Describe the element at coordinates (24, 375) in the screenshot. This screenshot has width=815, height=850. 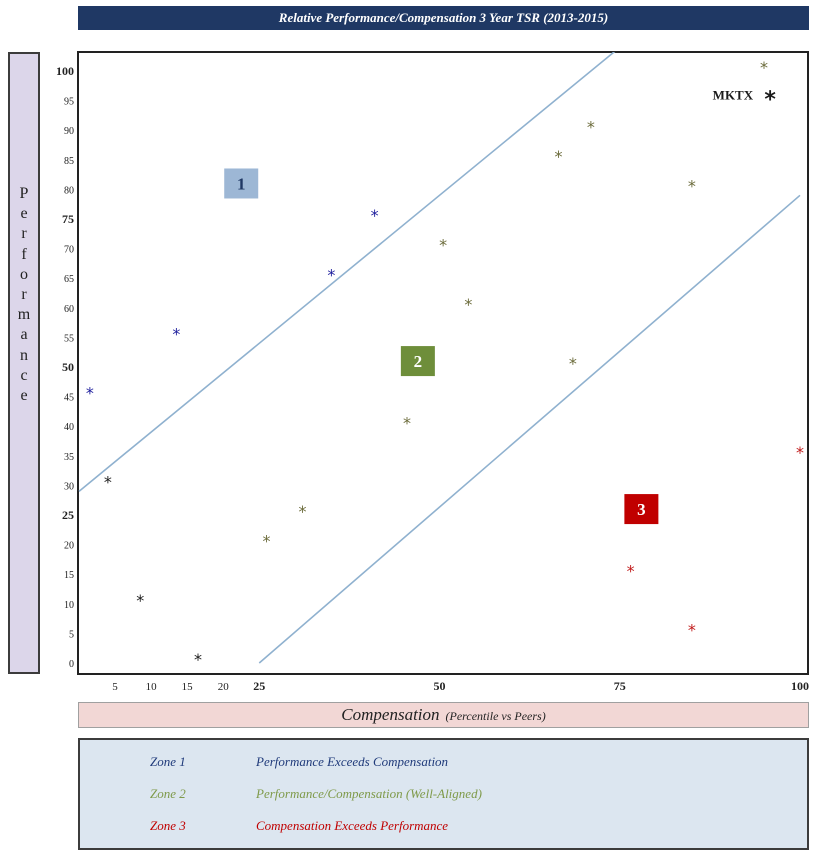
I see `y-axis-label-letter: c` at that location.